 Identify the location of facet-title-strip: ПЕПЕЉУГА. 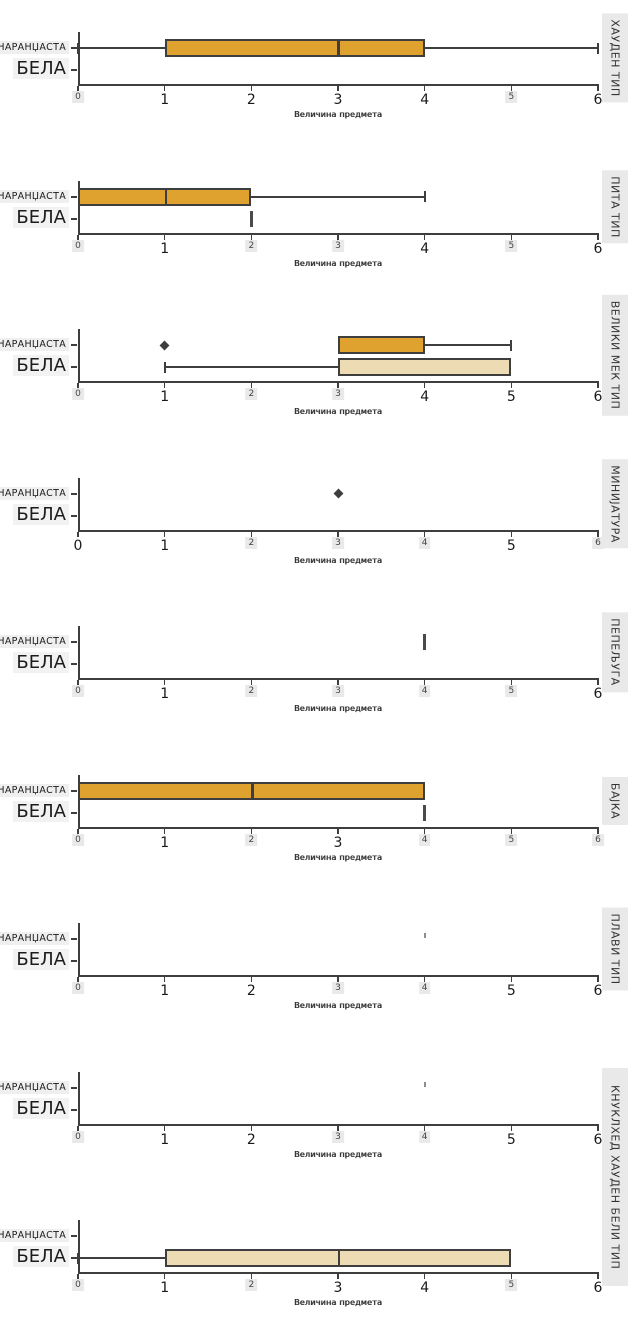
(615, 652).